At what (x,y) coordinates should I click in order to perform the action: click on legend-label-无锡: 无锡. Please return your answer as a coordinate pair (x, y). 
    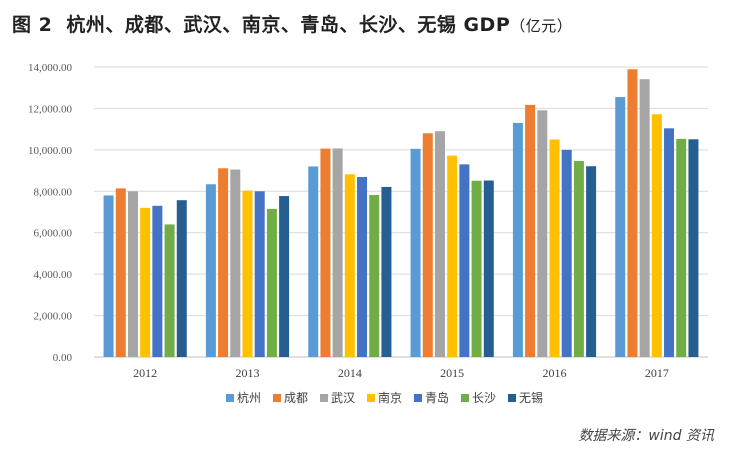
    Looking at the image, I should click on (531, 397).